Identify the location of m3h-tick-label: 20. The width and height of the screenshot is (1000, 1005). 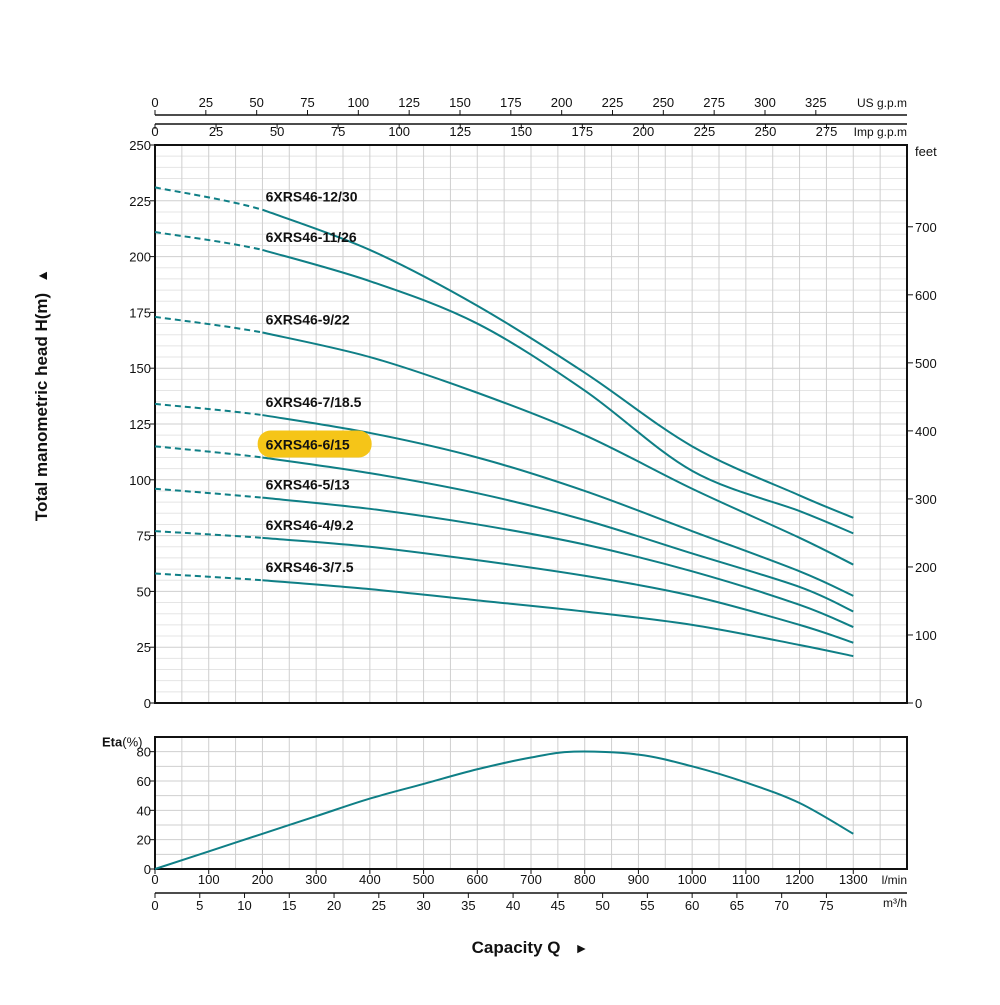
(334, 905).